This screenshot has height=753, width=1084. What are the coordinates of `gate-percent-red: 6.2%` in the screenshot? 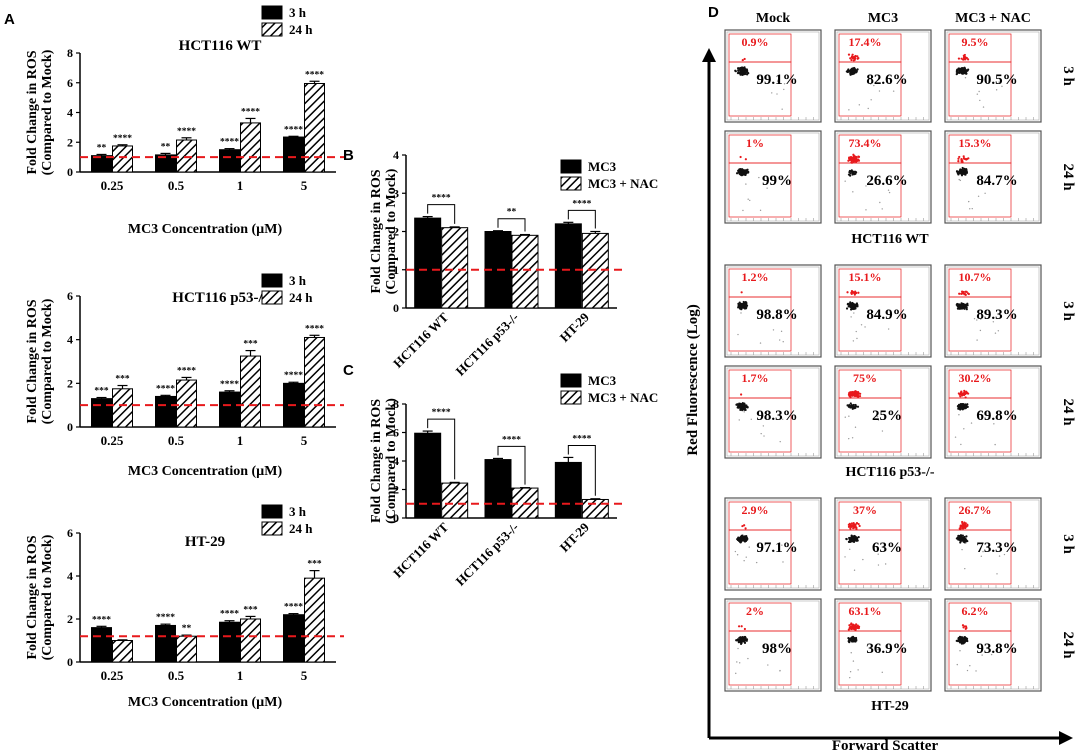 It's located at (975, 611).